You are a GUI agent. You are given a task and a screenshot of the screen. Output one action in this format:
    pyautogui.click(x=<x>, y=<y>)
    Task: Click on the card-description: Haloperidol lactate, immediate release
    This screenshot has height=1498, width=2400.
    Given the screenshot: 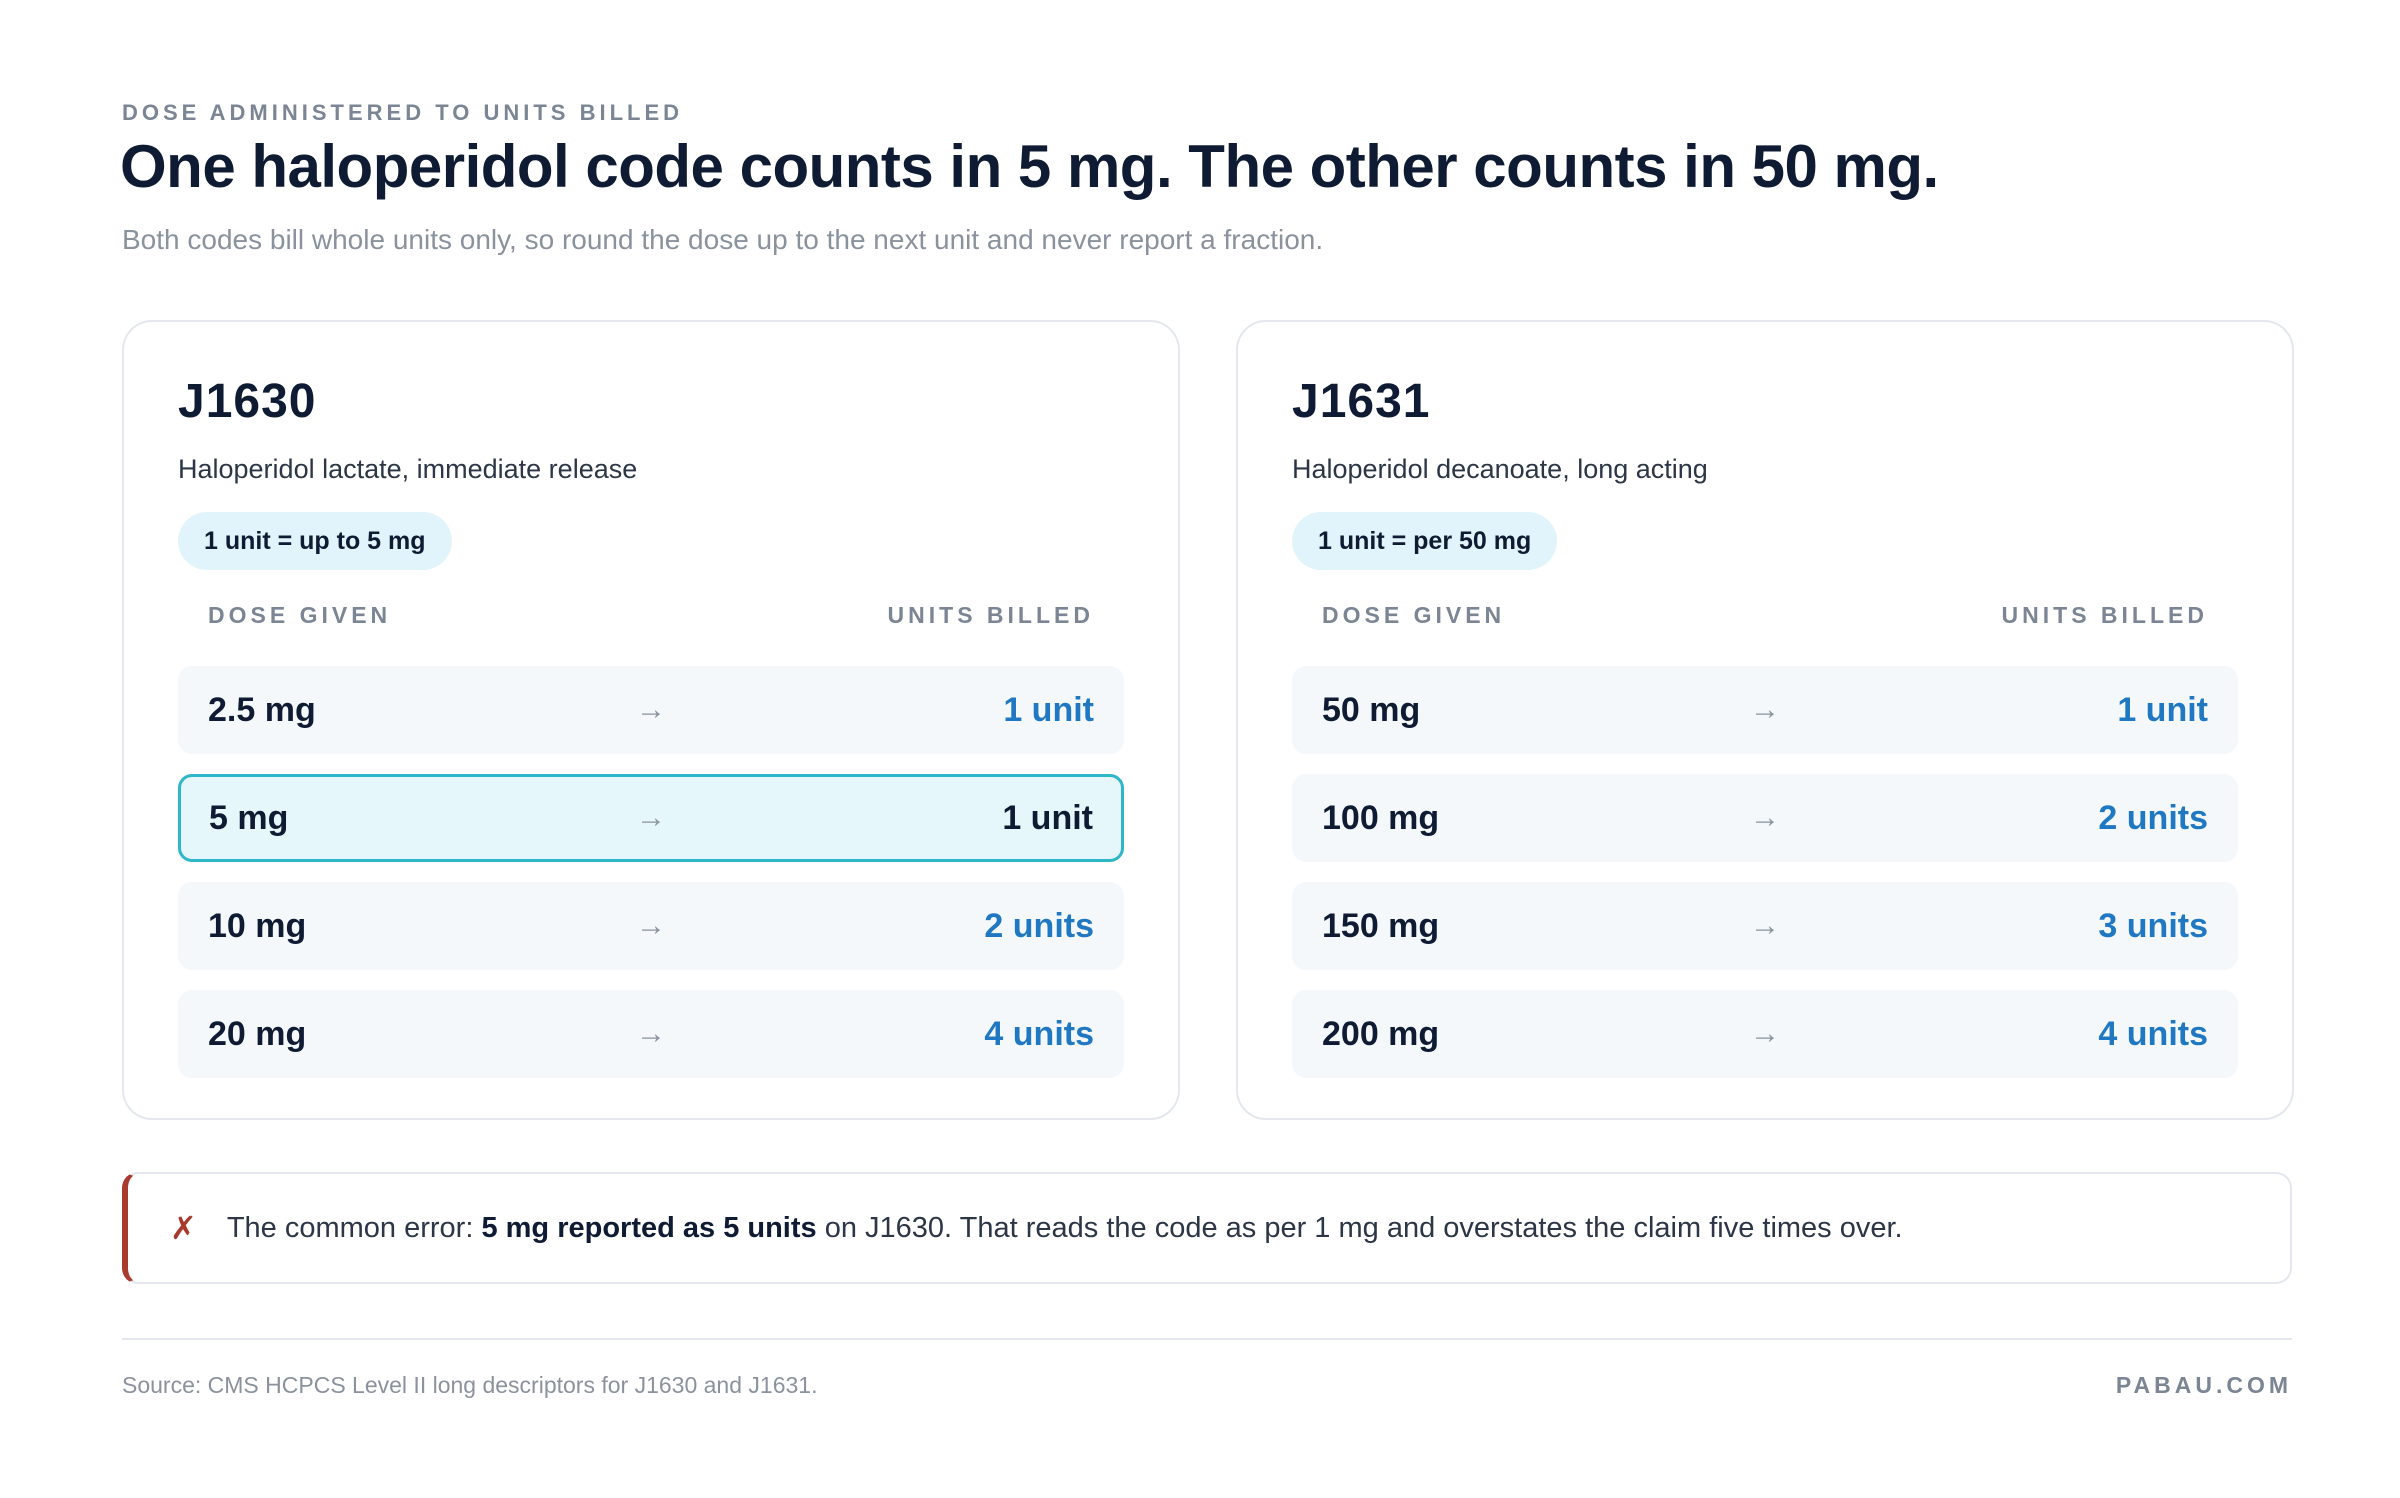 What is the action you would take?
    pyautogui.click(x=408, y=469)
    